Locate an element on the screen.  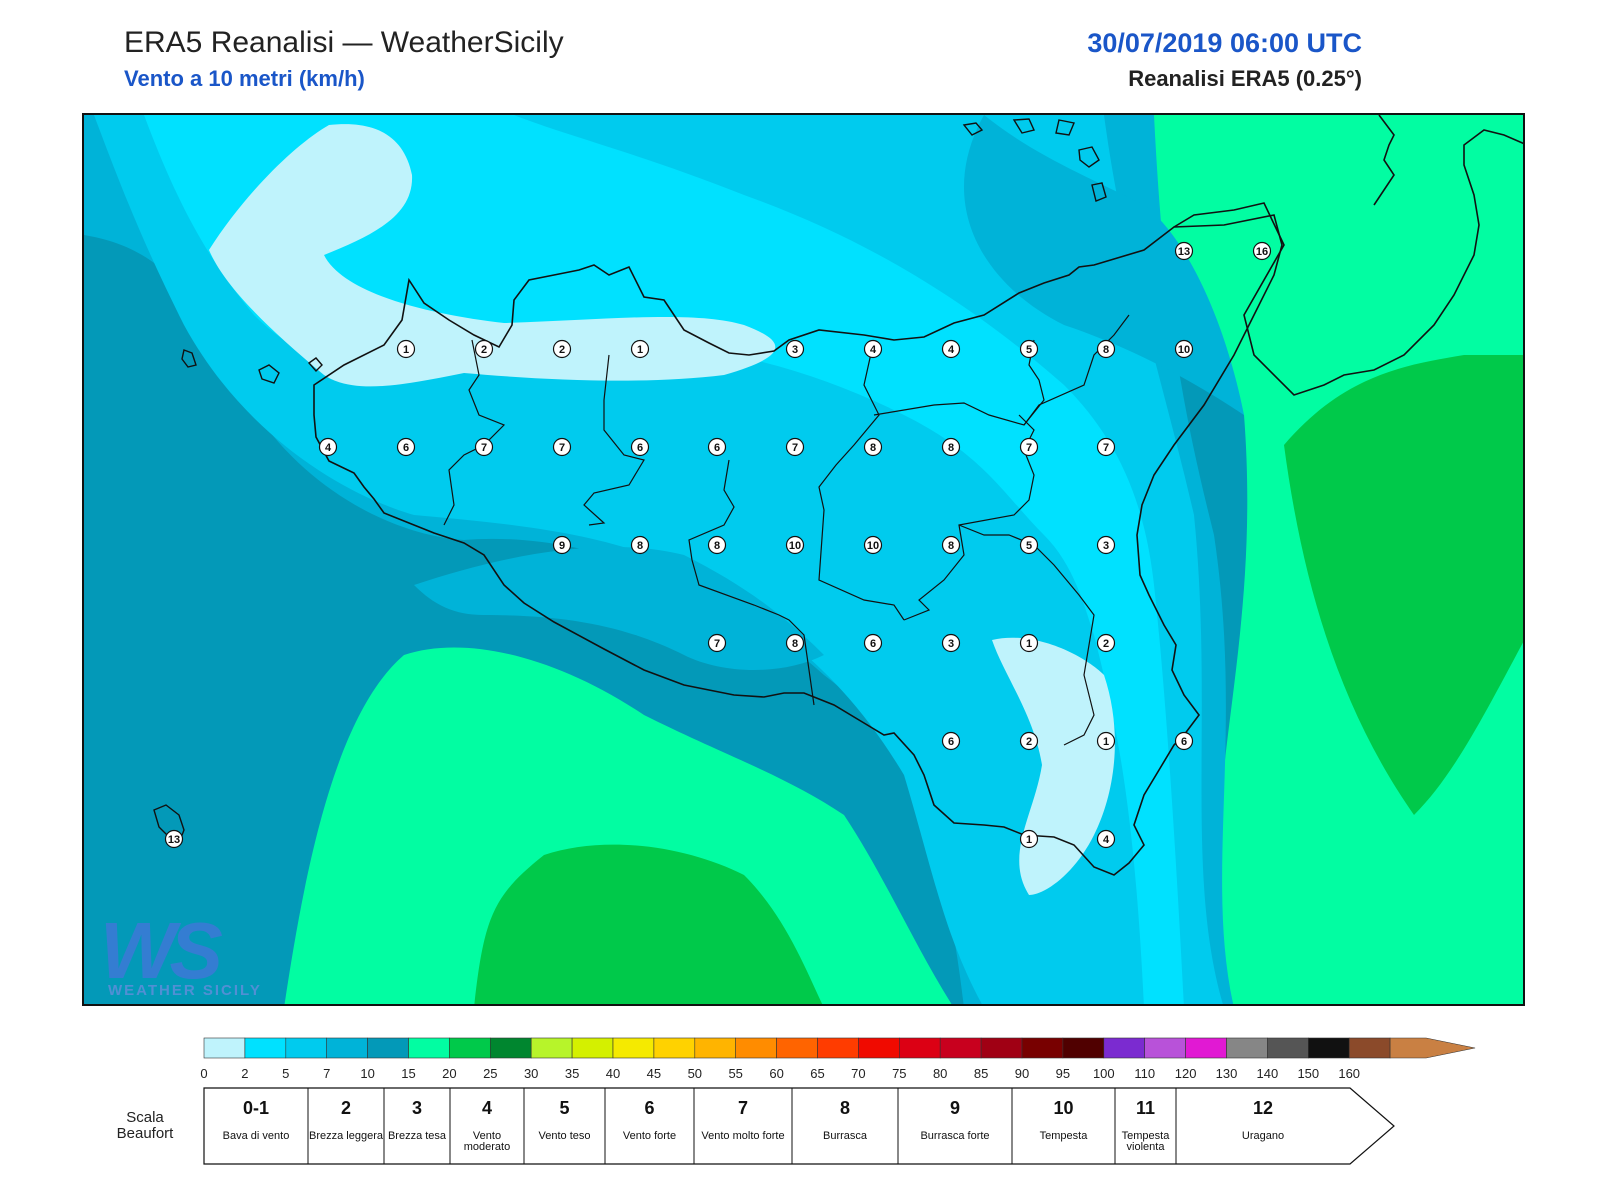
beaufort-number: 4 is located at coordinates (486, 1108).